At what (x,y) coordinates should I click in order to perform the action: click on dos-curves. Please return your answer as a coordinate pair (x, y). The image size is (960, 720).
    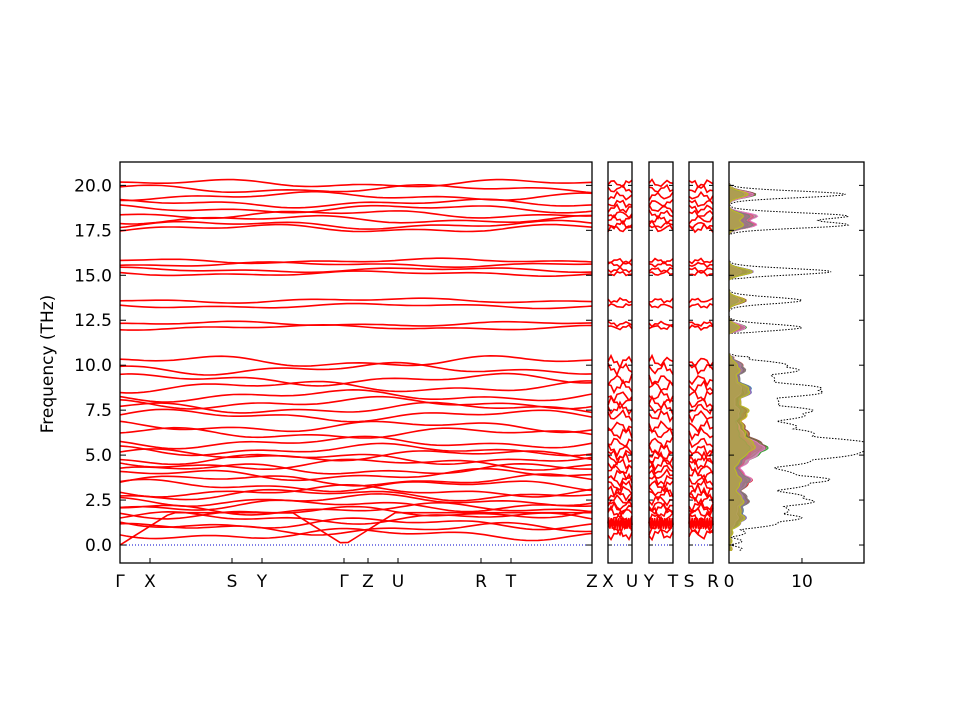
    Looking at the image, I should click on (796, 363).